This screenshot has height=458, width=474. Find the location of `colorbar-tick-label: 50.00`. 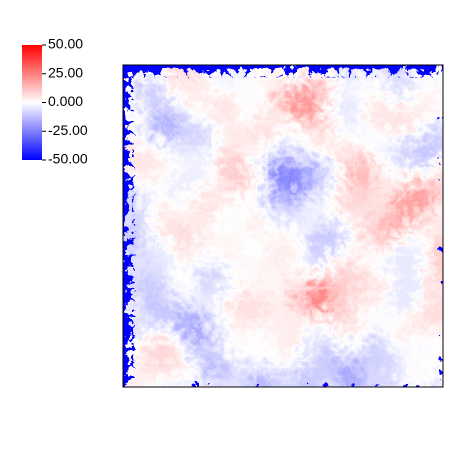

colorbar-tick-label: 50.00 is located at coordinates (65, 44).